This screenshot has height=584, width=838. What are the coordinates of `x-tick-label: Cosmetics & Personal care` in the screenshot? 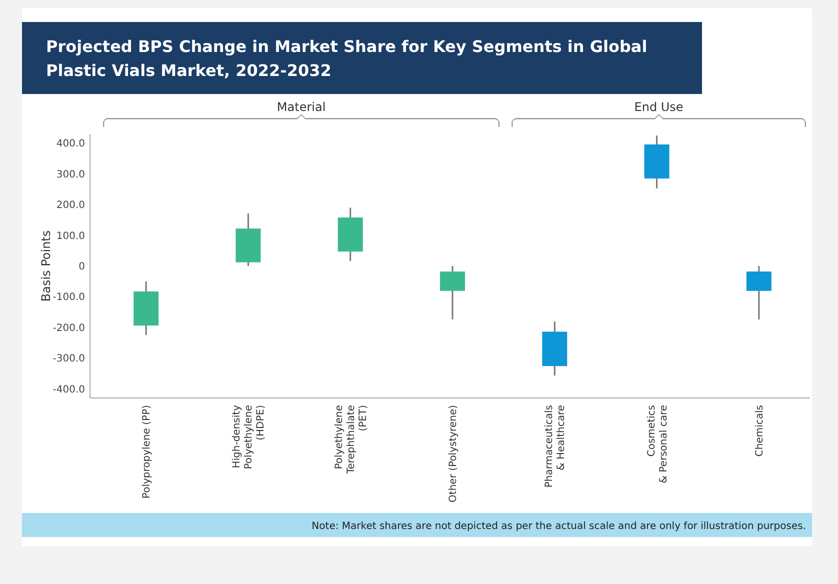 It's located at (658, 444).